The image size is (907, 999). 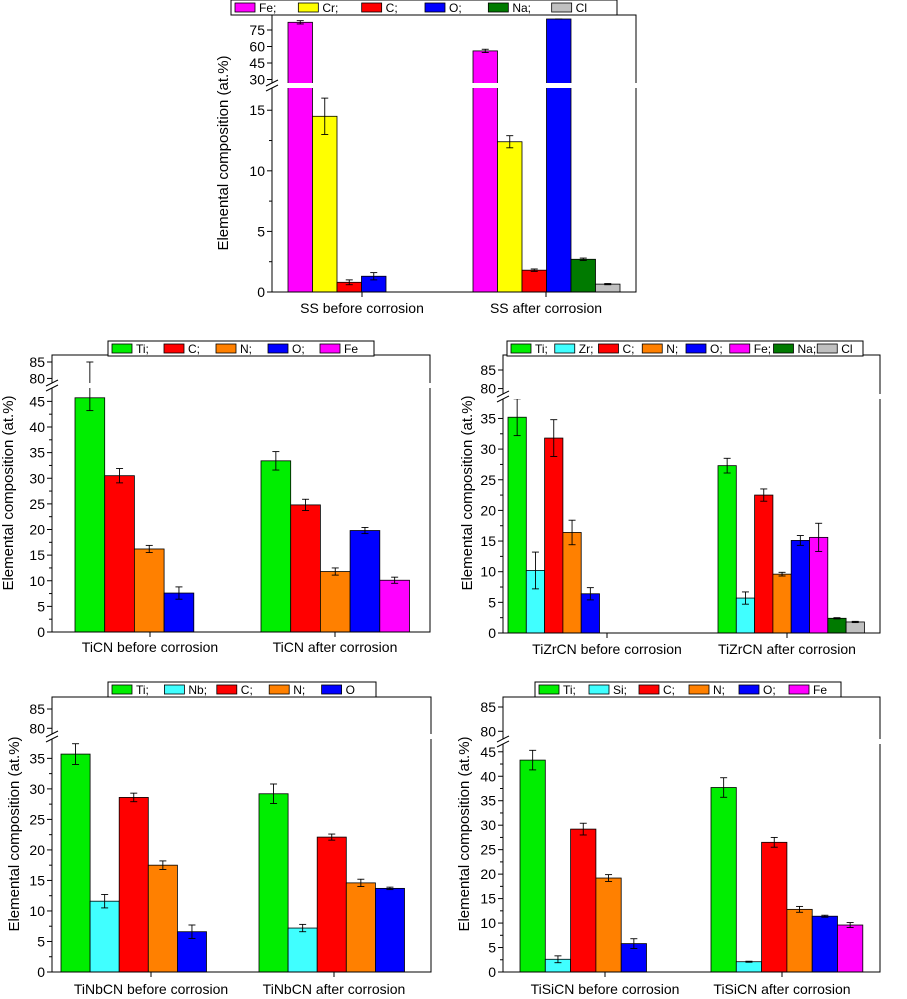 I want to click on legend-label-fe: Fe;, so click(x=762, y=349).